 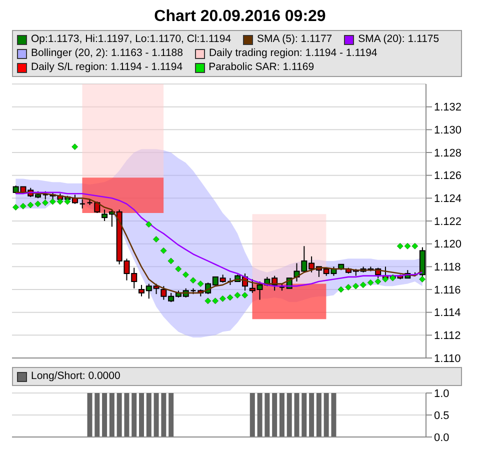 I want to click on legend-label: SMA (20): 1.1175, so click(x=399, y=39).